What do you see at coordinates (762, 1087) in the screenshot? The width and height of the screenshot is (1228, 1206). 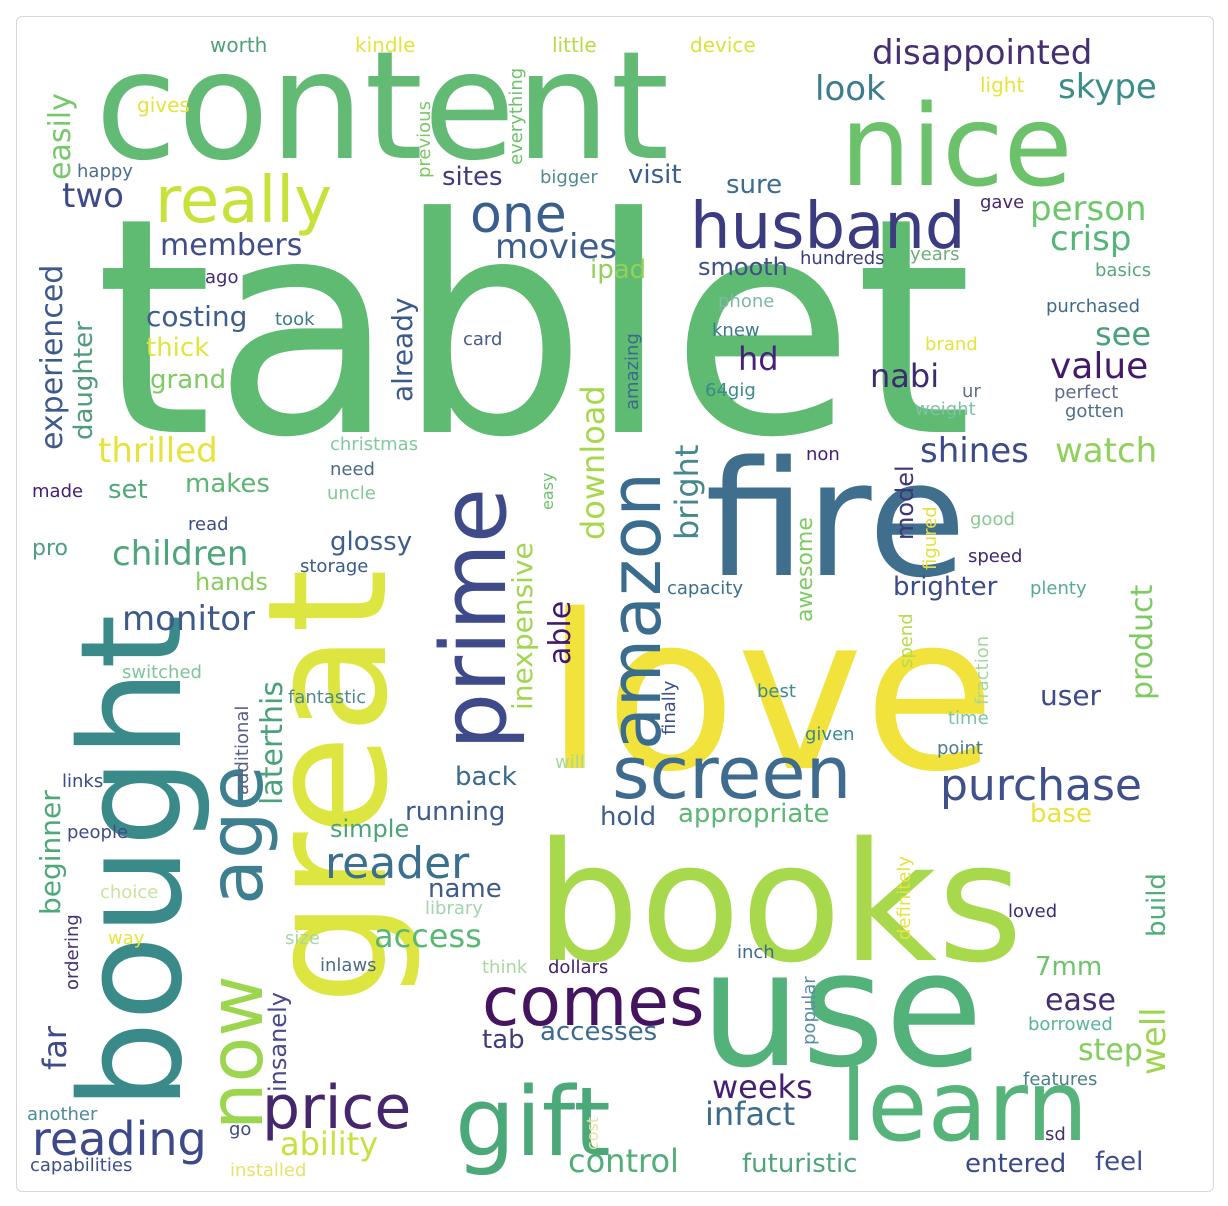 I see `word-weeks: weeks` at bounding box center [762, 1087].